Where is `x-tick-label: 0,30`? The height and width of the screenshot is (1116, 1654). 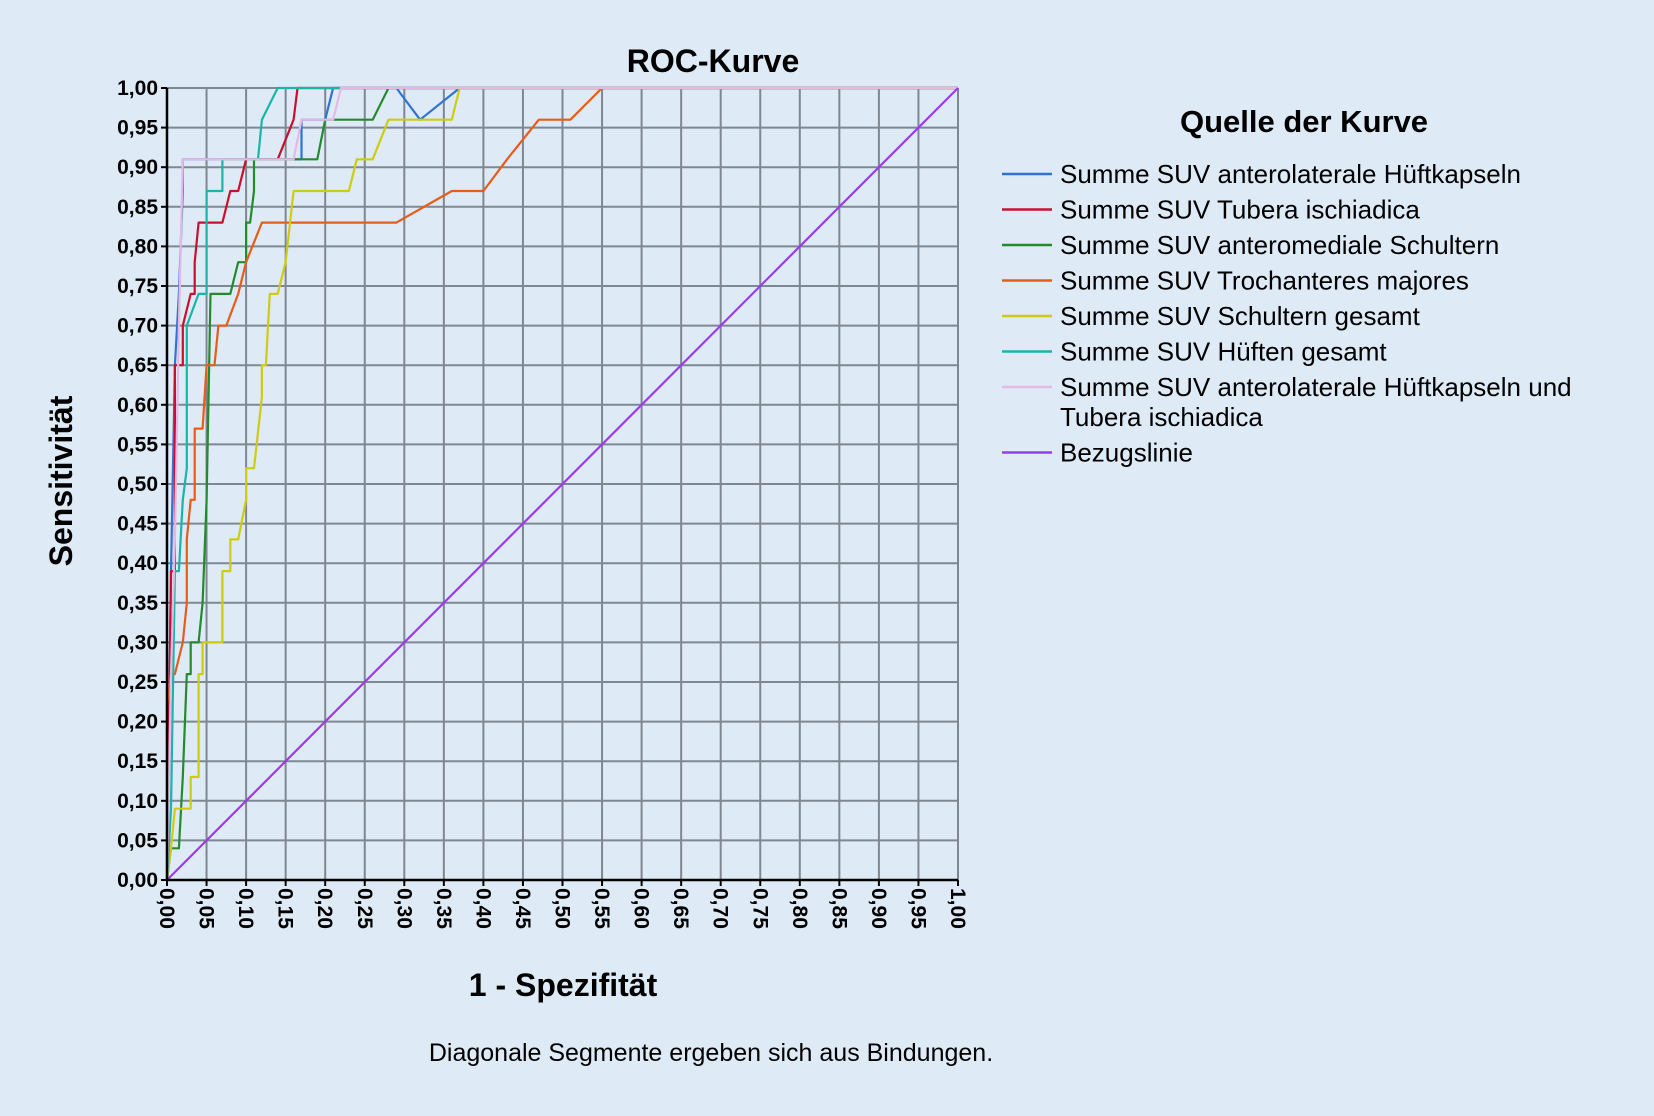 x-tick-label: 0,30 is located at coordinates (403, 908).